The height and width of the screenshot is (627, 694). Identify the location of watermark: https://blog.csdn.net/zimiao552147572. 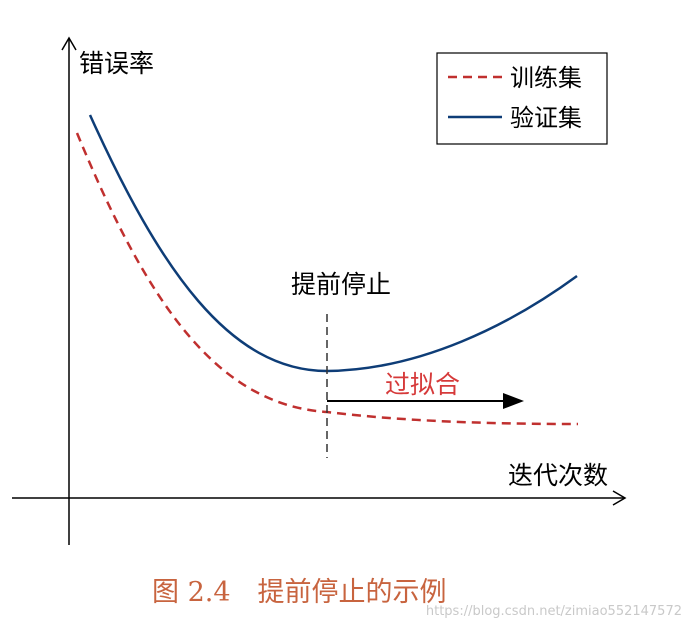
(554, 611).